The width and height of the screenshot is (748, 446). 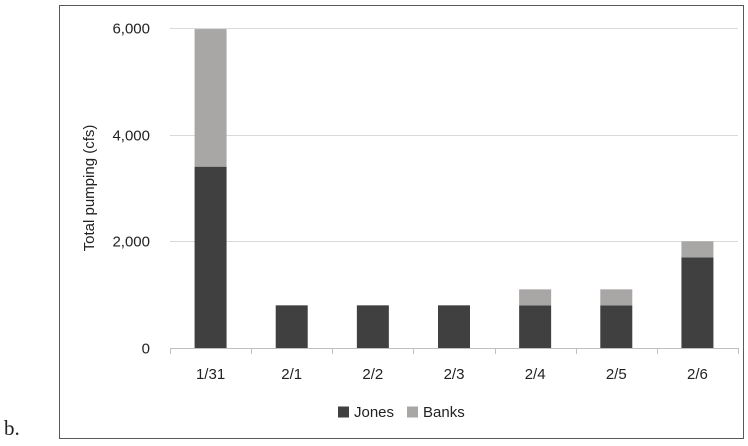 I want to click on x-tick-label: 2/6, so click(x=697, y=374).